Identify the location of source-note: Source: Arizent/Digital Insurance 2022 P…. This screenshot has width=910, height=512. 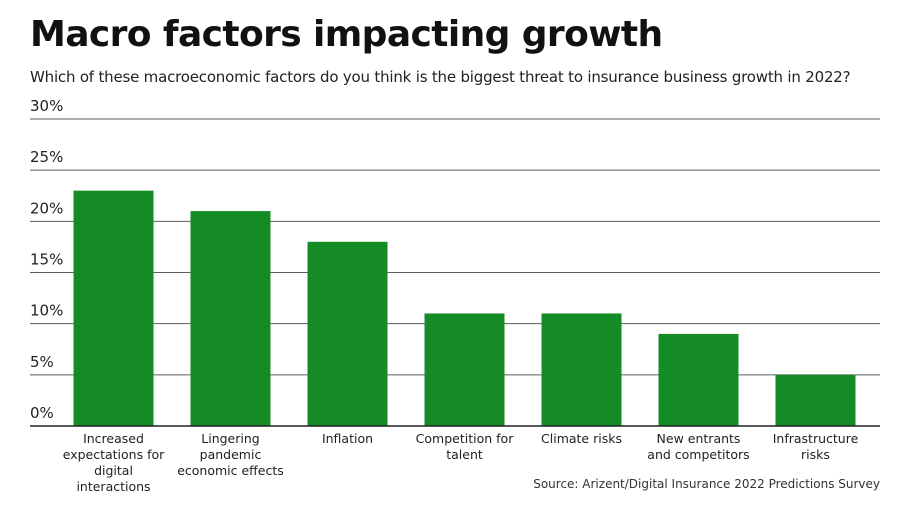
(706, 484).